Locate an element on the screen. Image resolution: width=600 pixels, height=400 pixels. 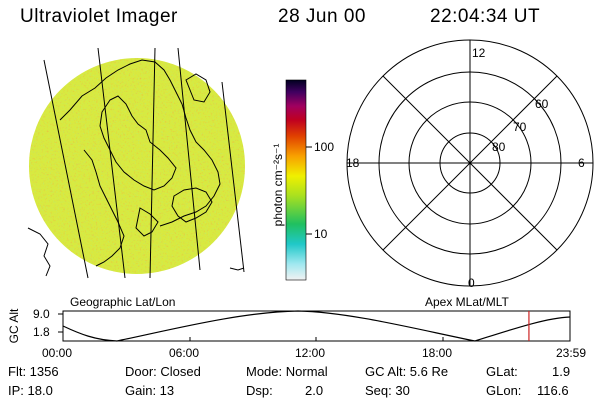
mlt-label-right: 6 is located at coordinates (581, 163).